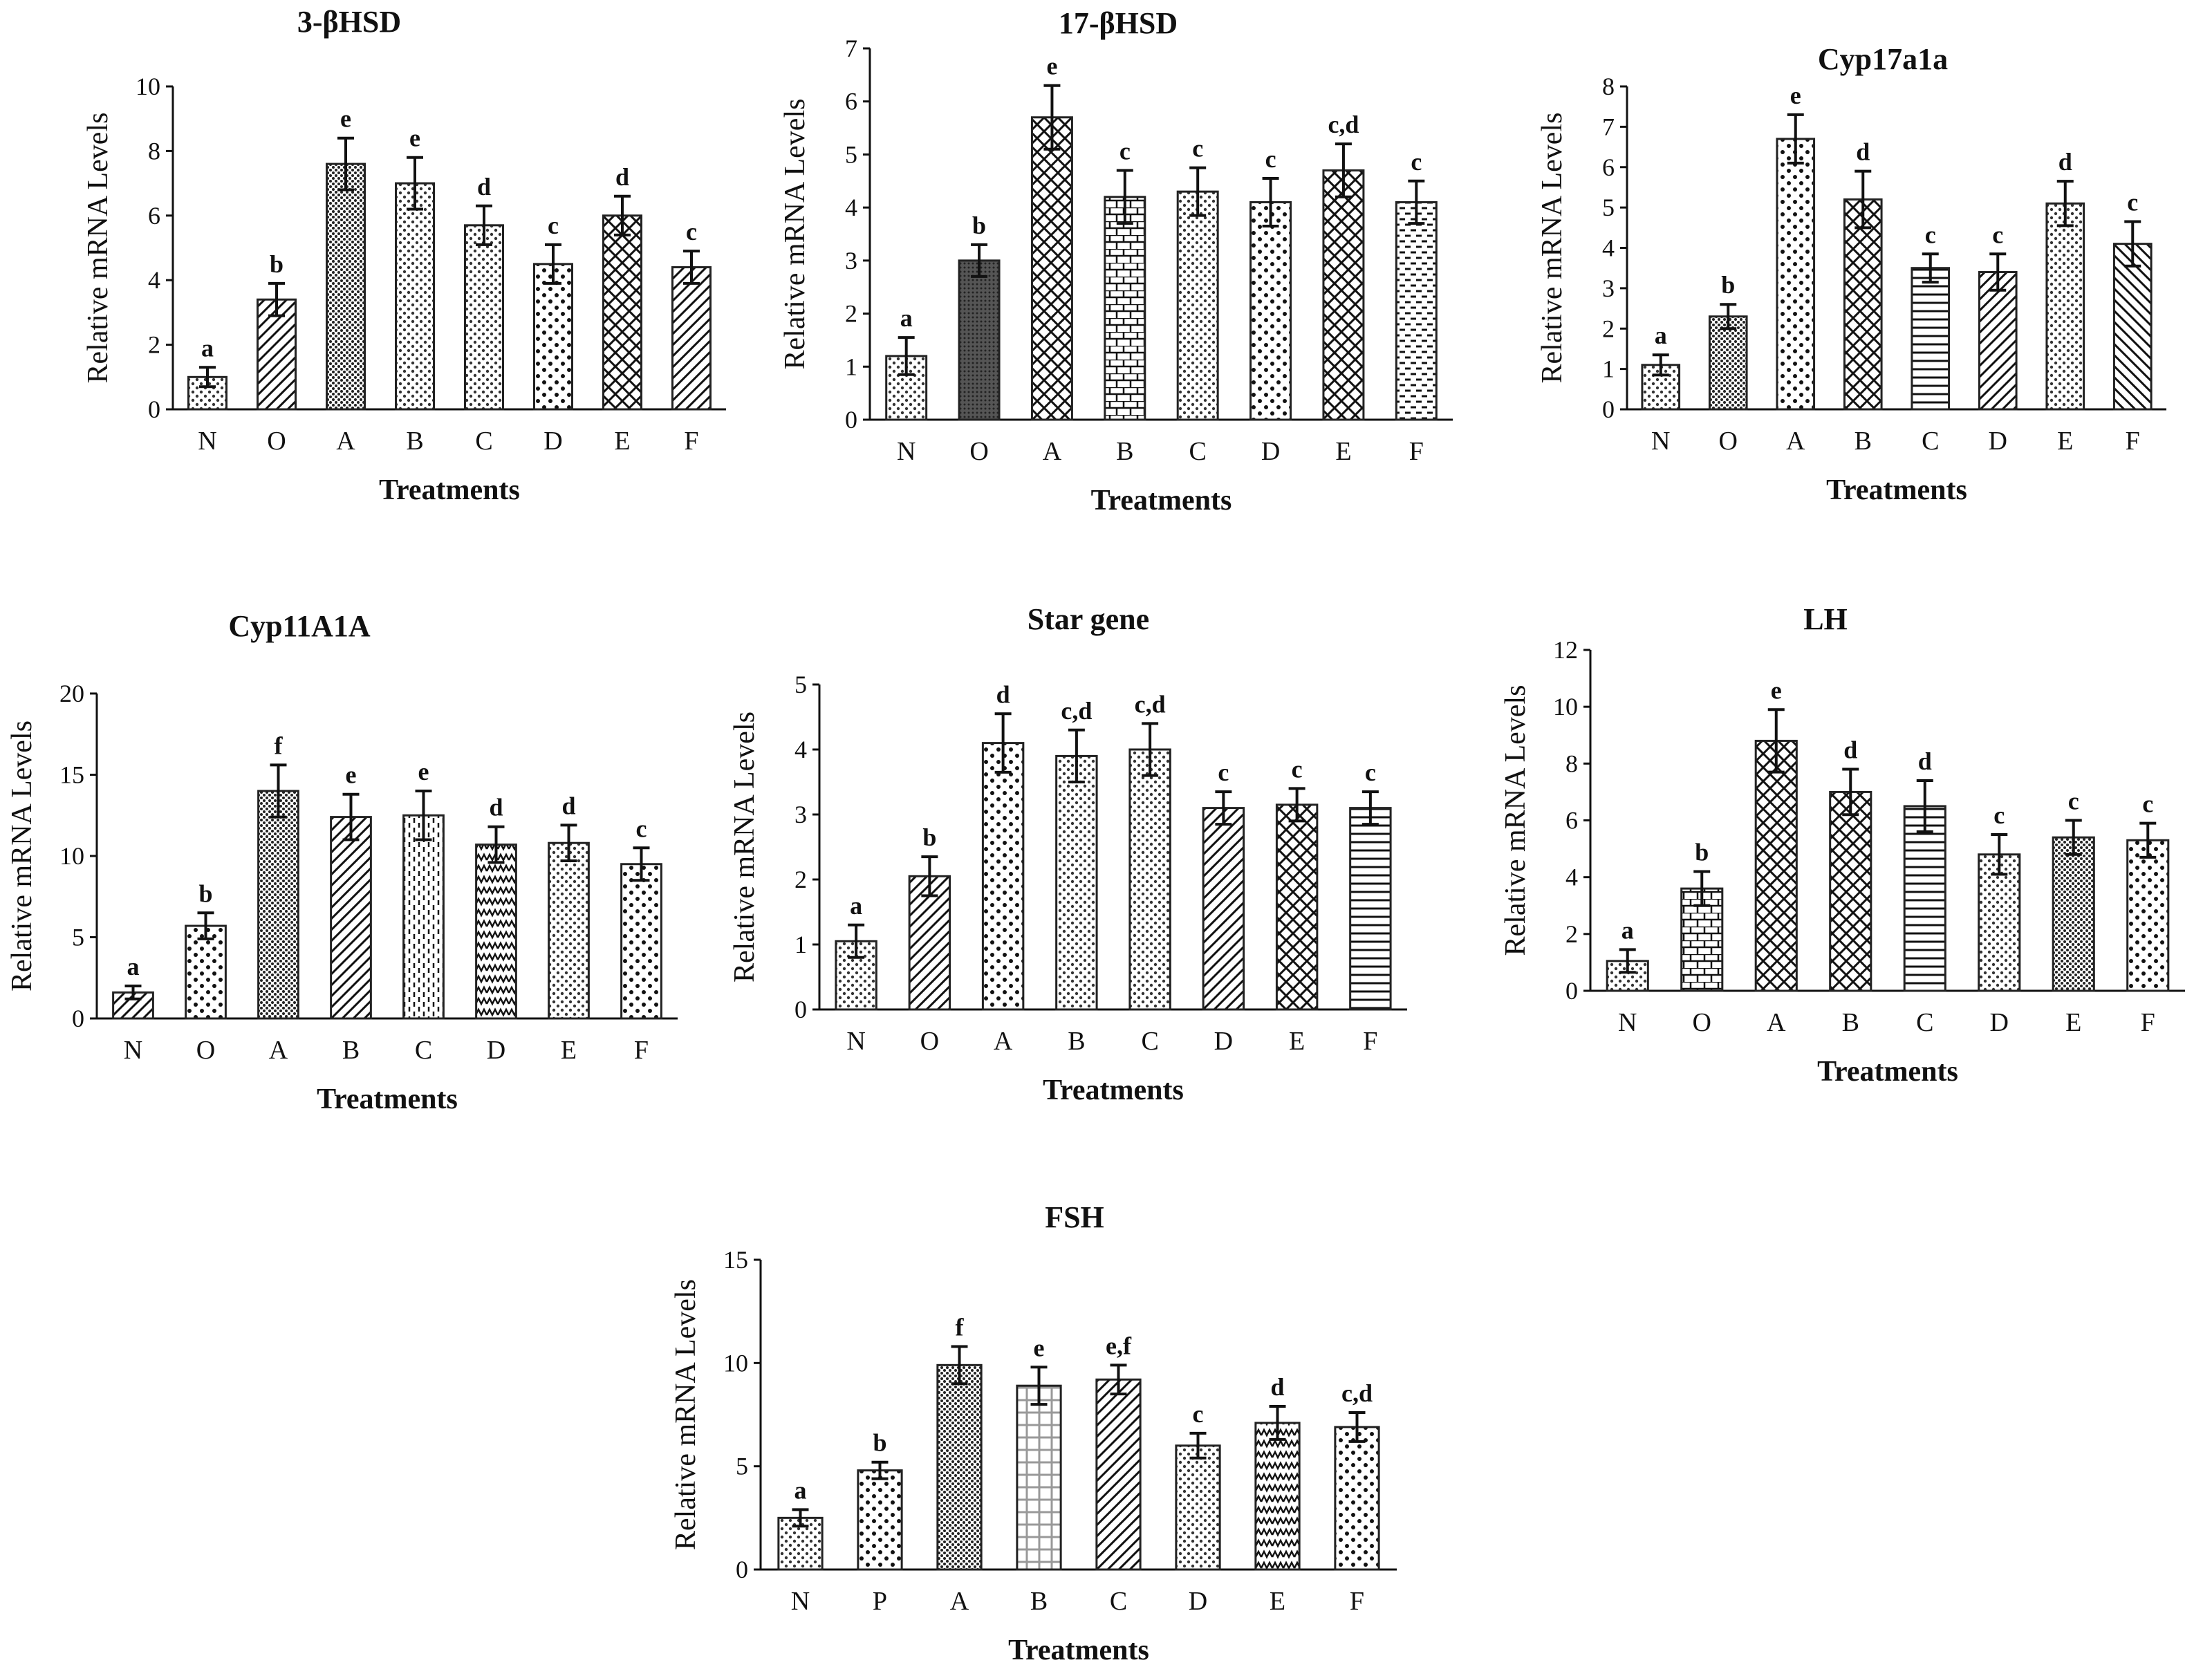 This screenshot has height=1676, width=2212. Describe the element at coordinates (349, 22) in the screenshot. I see `chart-title: 3-βHSD` at that location.